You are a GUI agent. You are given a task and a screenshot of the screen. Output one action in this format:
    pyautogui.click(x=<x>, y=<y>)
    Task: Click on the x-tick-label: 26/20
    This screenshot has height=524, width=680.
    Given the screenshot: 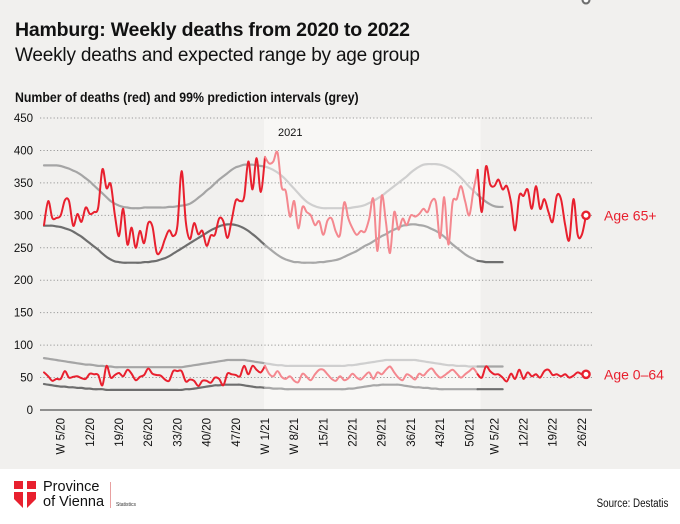 What is the action you would take?
    pyautogui.click(x=149, y=432)
    